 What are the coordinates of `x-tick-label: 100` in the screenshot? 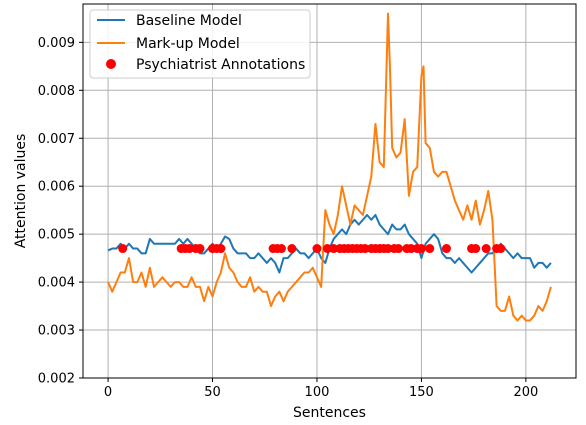 It's located at (317, 392).